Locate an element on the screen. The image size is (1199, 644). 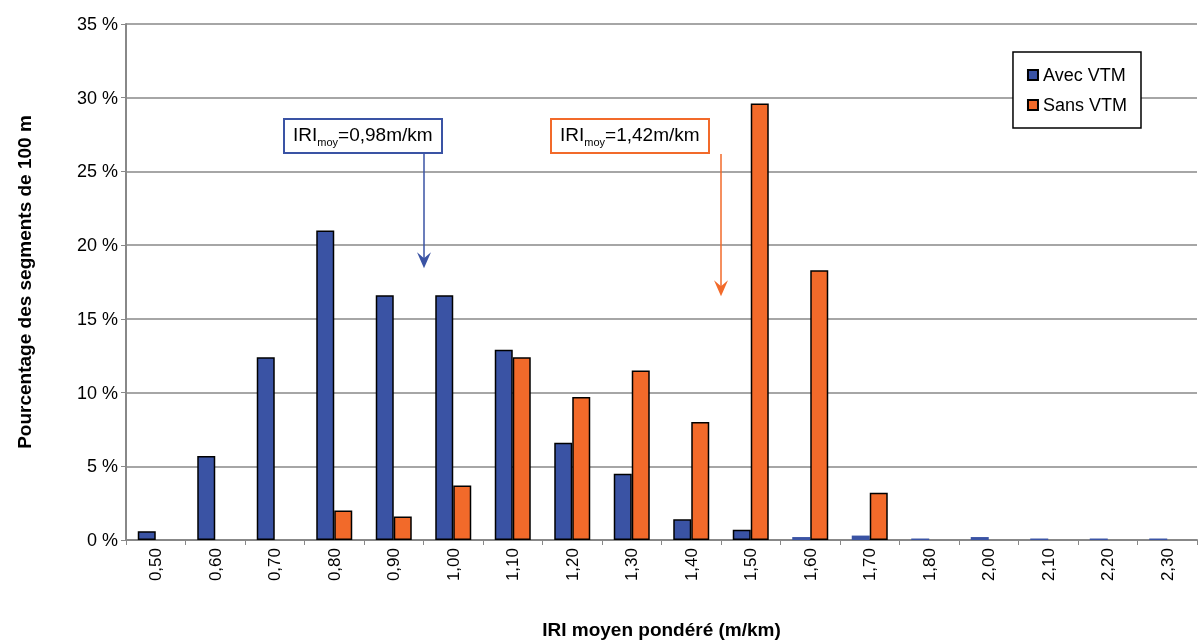
x-tick-label: 0,70 is located at coordinates (275, 565).